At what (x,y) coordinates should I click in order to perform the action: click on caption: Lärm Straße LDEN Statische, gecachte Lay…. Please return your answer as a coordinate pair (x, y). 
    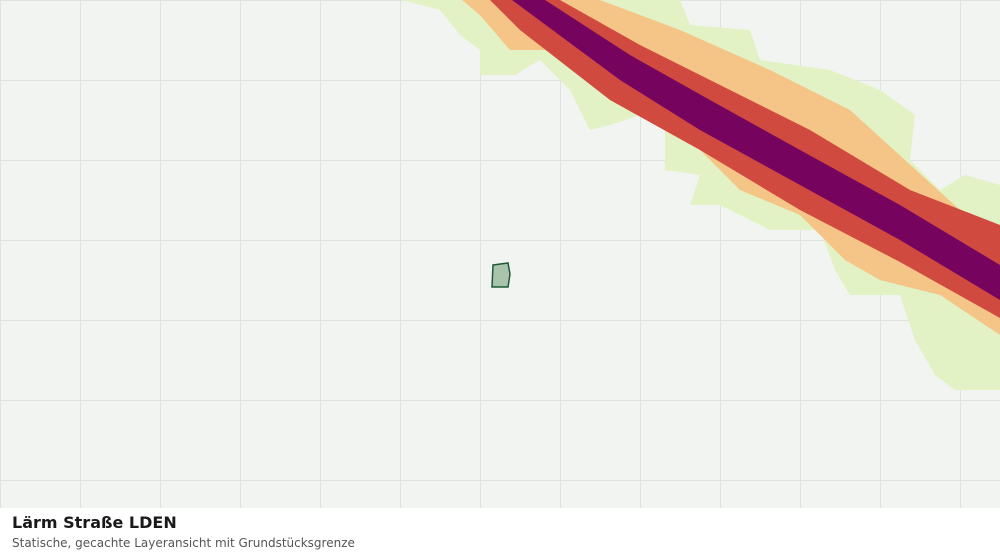
    Looking at the image, I should click on (183, 532).